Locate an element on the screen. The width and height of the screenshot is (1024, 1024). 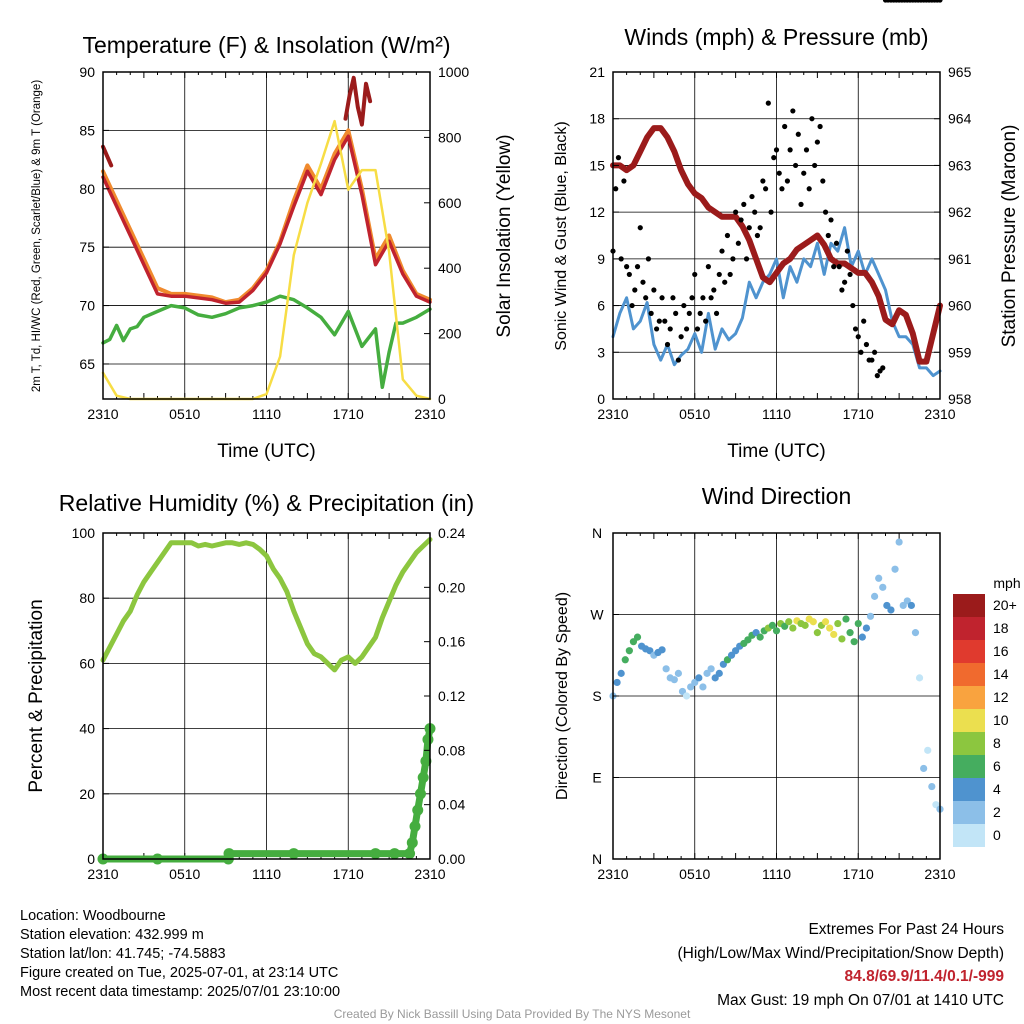
y-tick-label-right: 400 is located at coordinates (450, 268).